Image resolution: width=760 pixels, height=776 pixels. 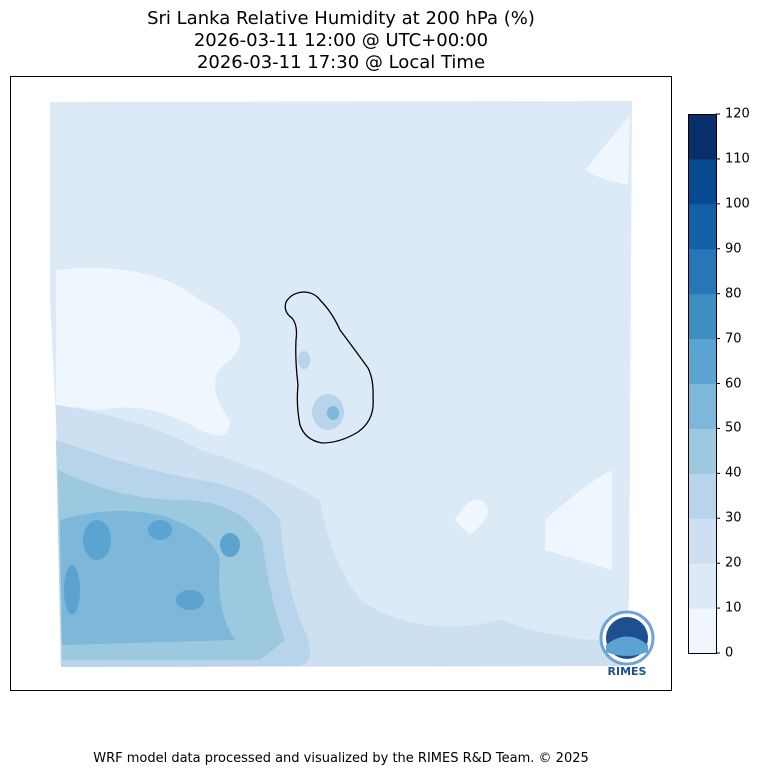 What do you see at coordinates (733, 249) in the screenshot?
I see `colorbar-tick-label: 90` at bounding box center [733, 249].